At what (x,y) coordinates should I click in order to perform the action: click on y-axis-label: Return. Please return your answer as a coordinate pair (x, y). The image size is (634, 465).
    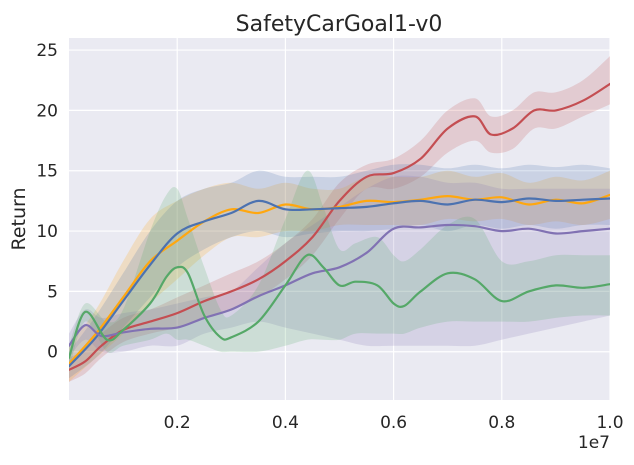
    Looking at the image, I should click on (19, 218).